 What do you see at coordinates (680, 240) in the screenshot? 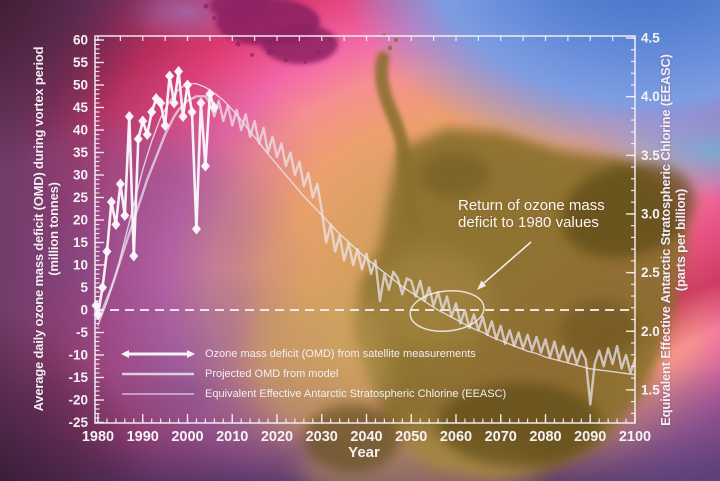
I see `right-axis-title-line2: (parts per billion)` at bounding box center [680, 240].